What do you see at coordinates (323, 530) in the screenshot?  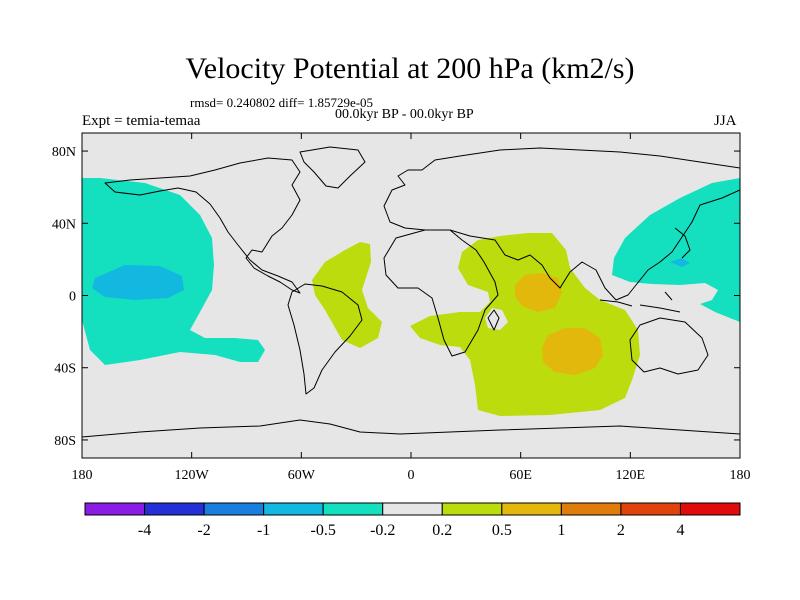 I see `colorbar-label: -0.5` at bounding box center [323, 530].